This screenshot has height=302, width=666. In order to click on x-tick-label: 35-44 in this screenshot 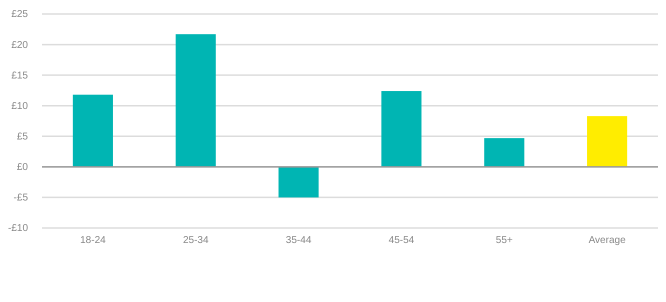, I will do `click(299, 240)`.